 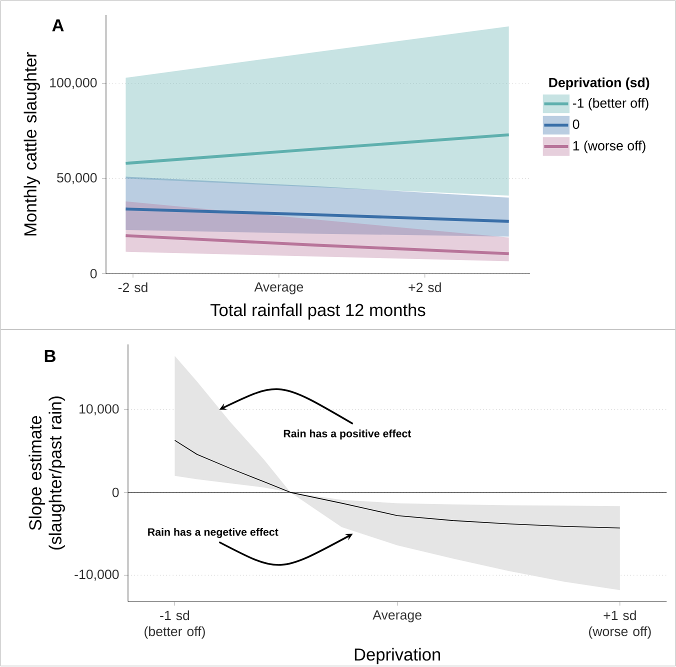 What do you see at coordinates (46, 473) in the screenshot?
I see `y-axis-title: Slope estimate (slaughter/past rain)` at bounding box center [46, 473].